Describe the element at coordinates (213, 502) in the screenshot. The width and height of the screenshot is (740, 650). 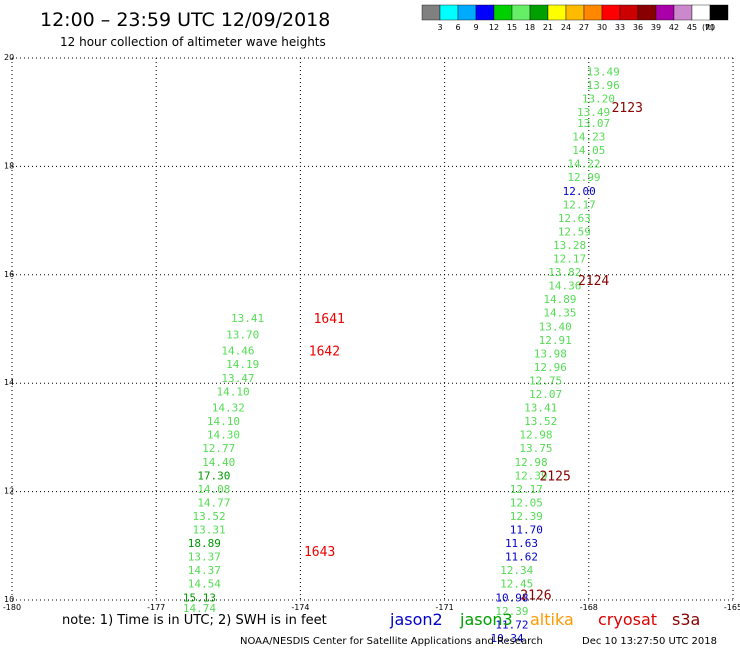
I see `wave-height-value: 14.77` at that location.